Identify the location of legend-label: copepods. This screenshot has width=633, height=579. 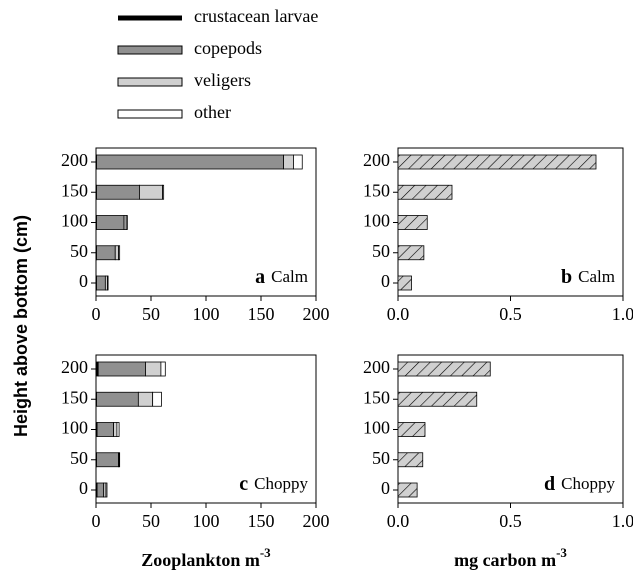
(228, 48).